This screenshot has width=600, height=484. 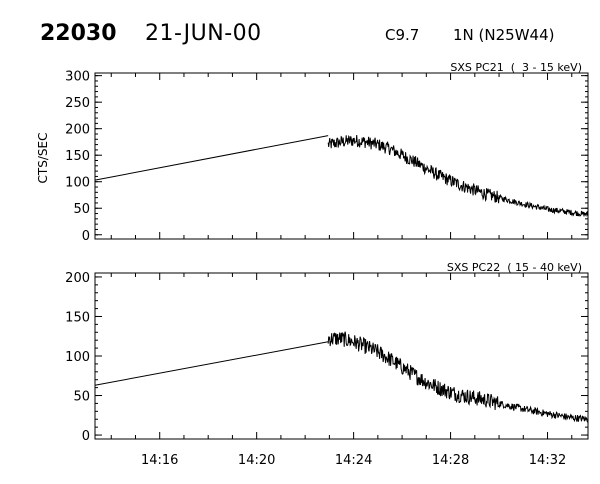 I want to click on series-group, so click(x=341, y=176).